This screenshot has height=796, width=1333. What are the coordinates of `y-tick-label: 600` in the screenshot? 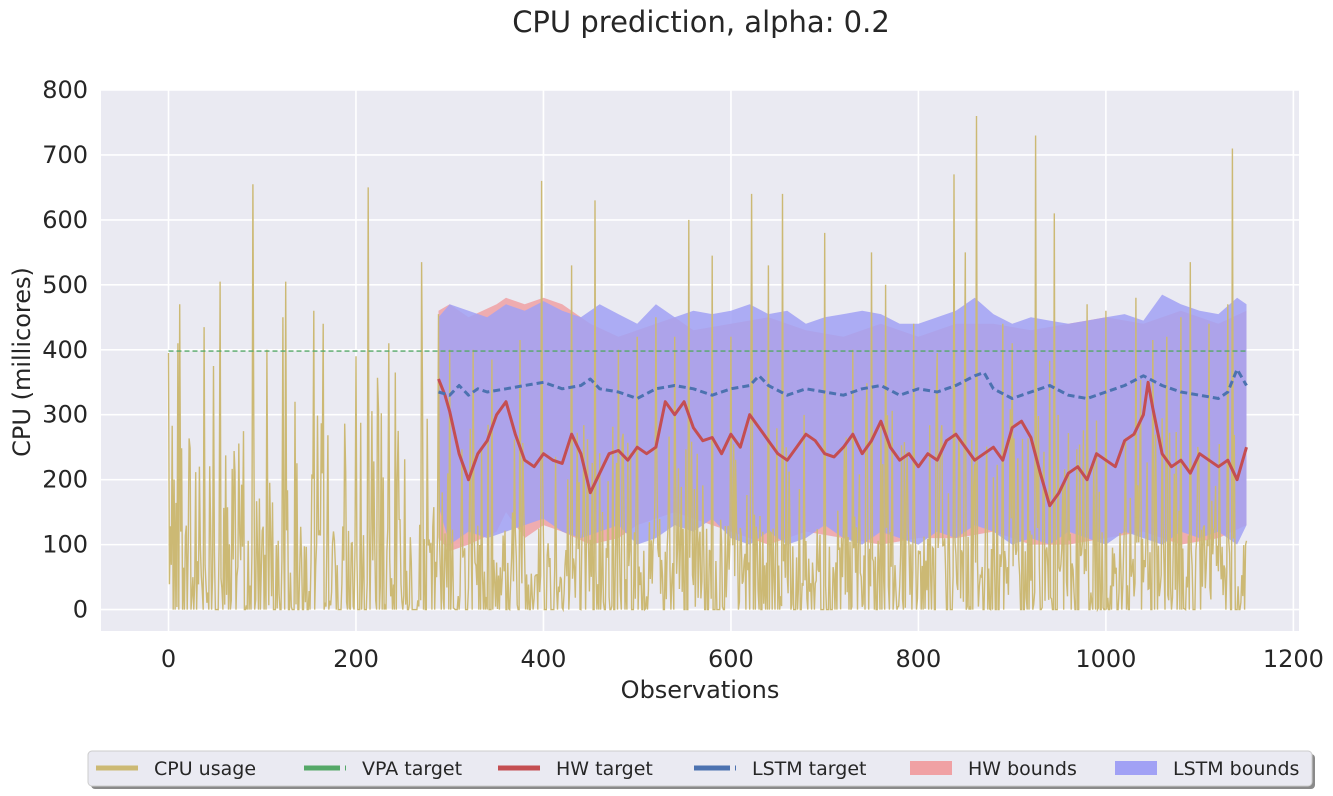 It's located at (65, 220).